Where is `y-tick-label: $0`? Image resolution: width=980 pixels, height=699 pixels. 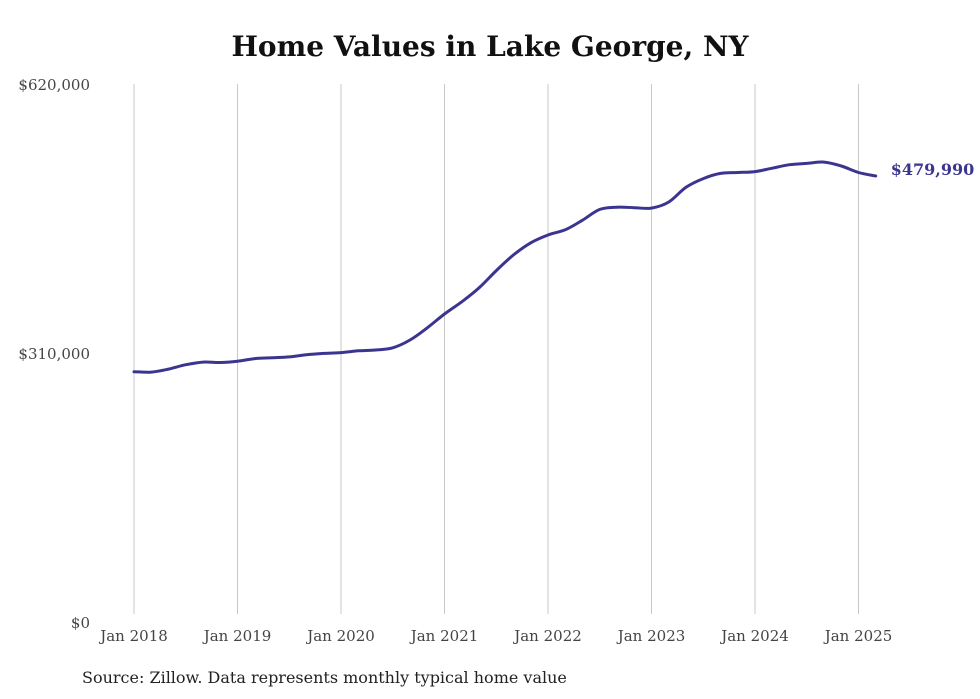 y-tick-label: $0 is located at coordinates (80, 623).